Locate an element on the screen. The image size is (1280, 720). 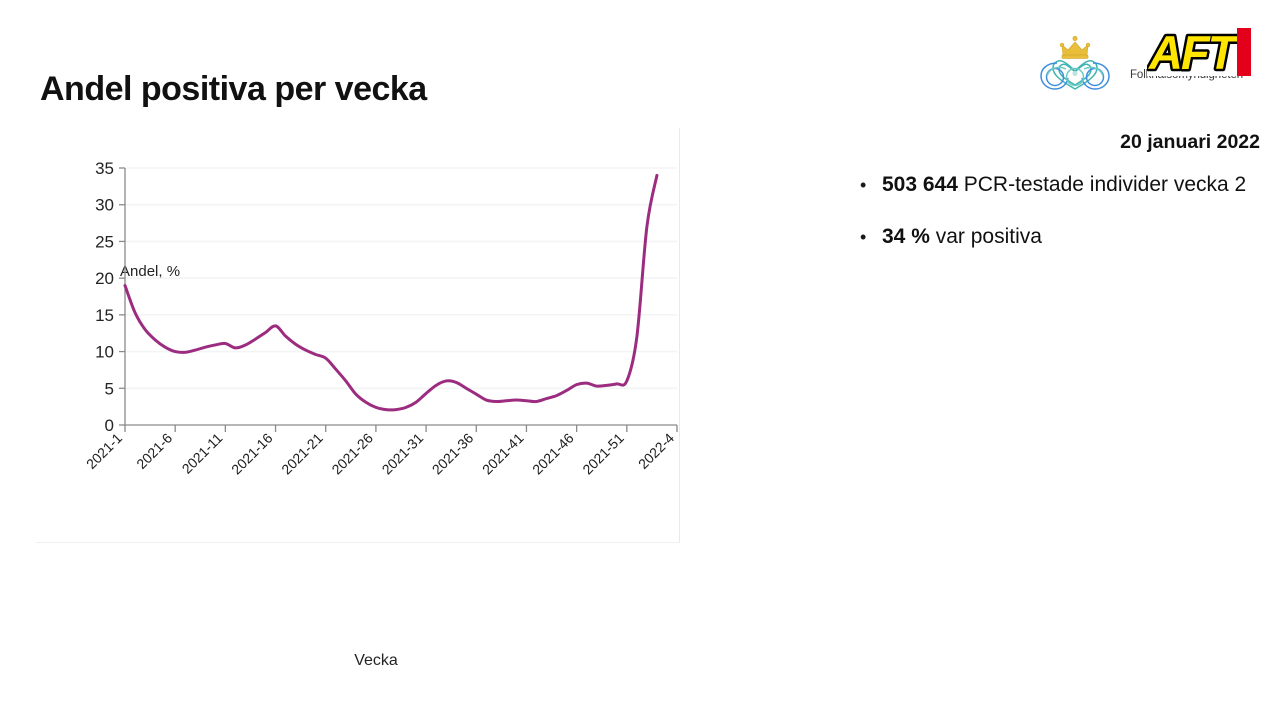
bullet-text: 34 % var positiva is located at coordinates (962, 237).